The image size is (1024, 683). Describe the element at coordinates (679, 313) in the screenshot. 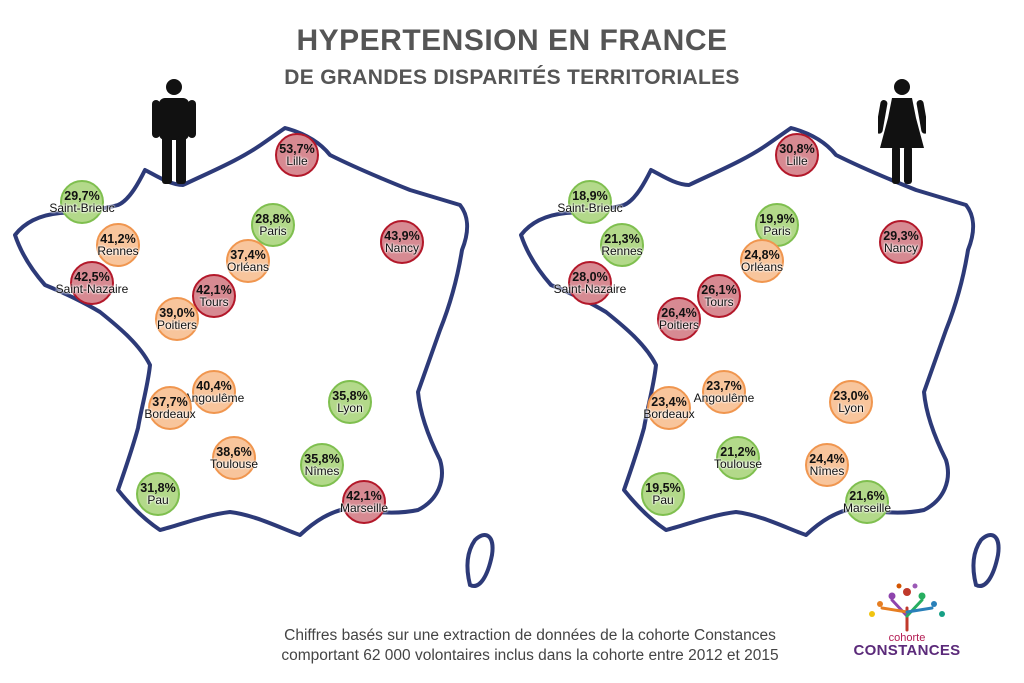

I see `rate-value: 26,4%` at that location.